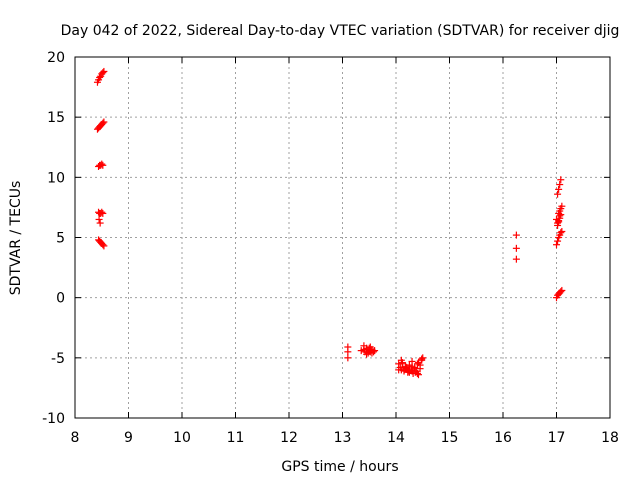 This screenshot has width=640, height=480. What do you see at coordinates (396, 438) in the screenshot?
I see `x-tick-label: 14` at bounding box center [396, 438].